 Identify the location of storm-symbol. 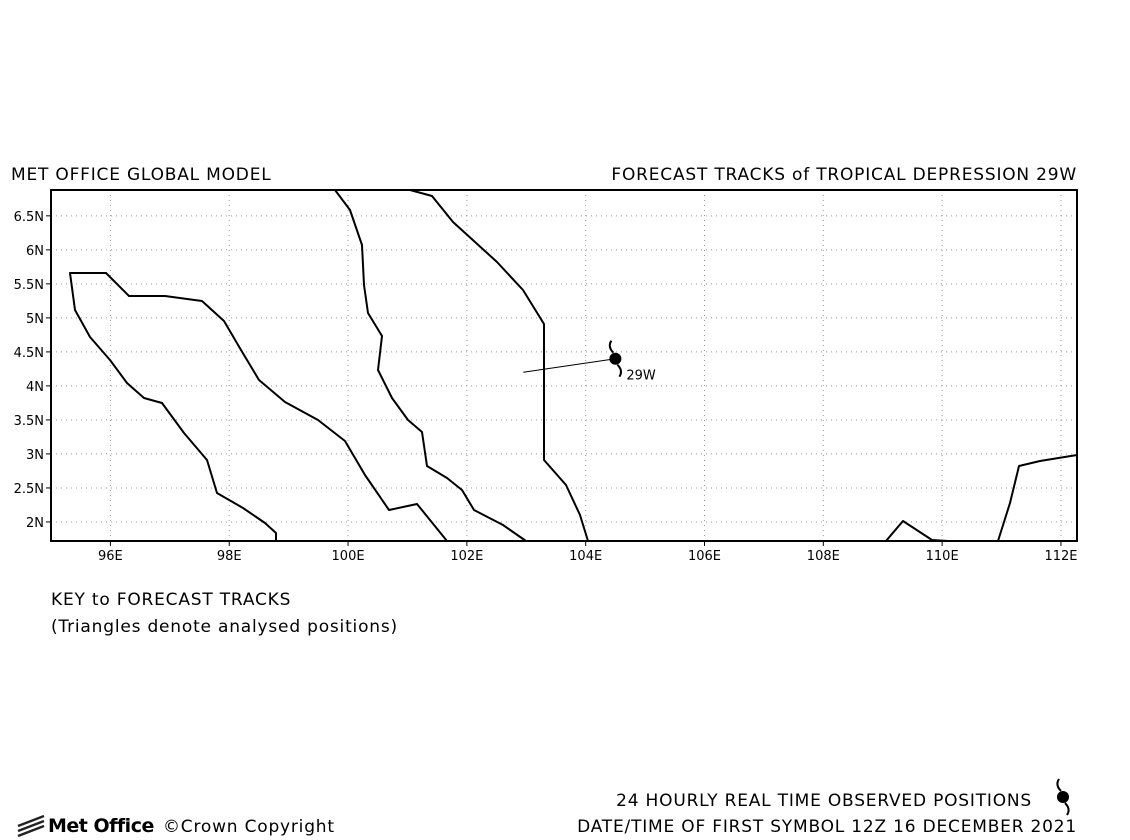
(615, 358).